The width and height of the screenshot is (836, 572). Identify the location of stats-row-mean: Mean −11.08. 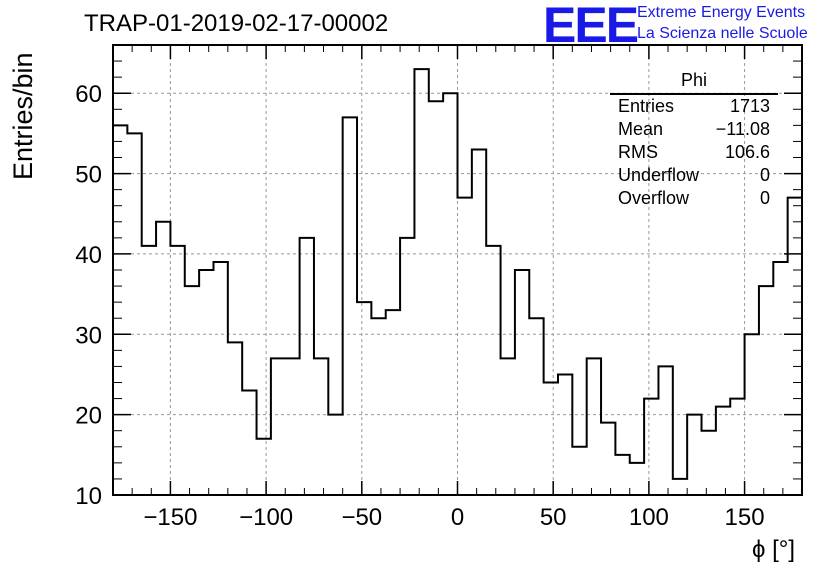
(694, 129).